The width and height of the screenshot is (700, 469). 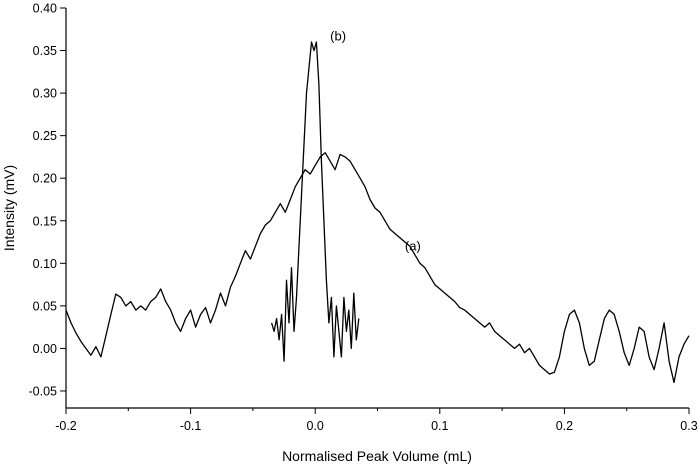 What do you see at coordinates (45, 51) in the screenshot?
I see `y-tick-label: 0.35` at bounding box center [45, 51].